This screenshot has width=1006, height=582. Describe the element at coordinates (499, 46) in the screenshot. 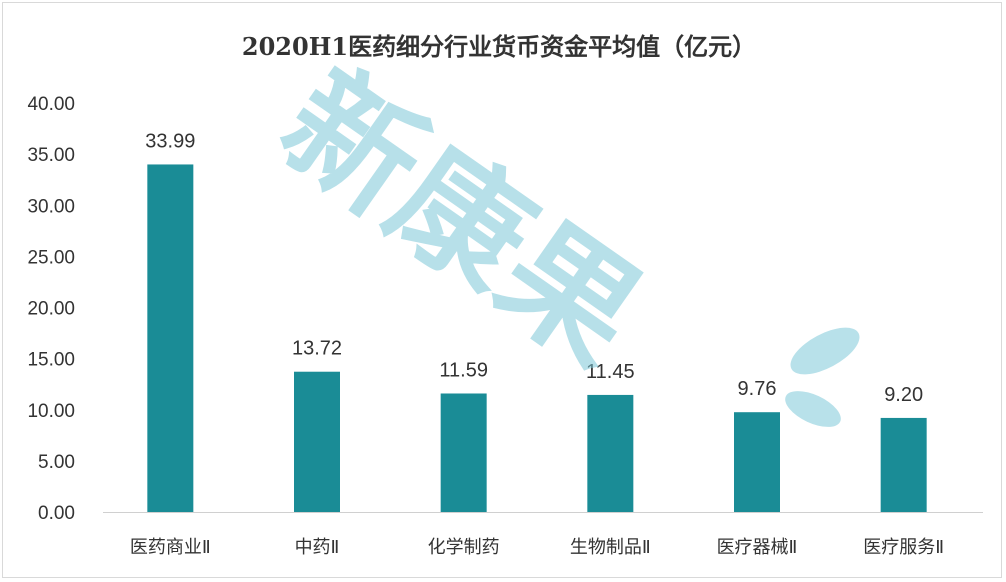

I see `chart-title: 2020H1医药细分行业货币资金平均值（亿元）` at that location.